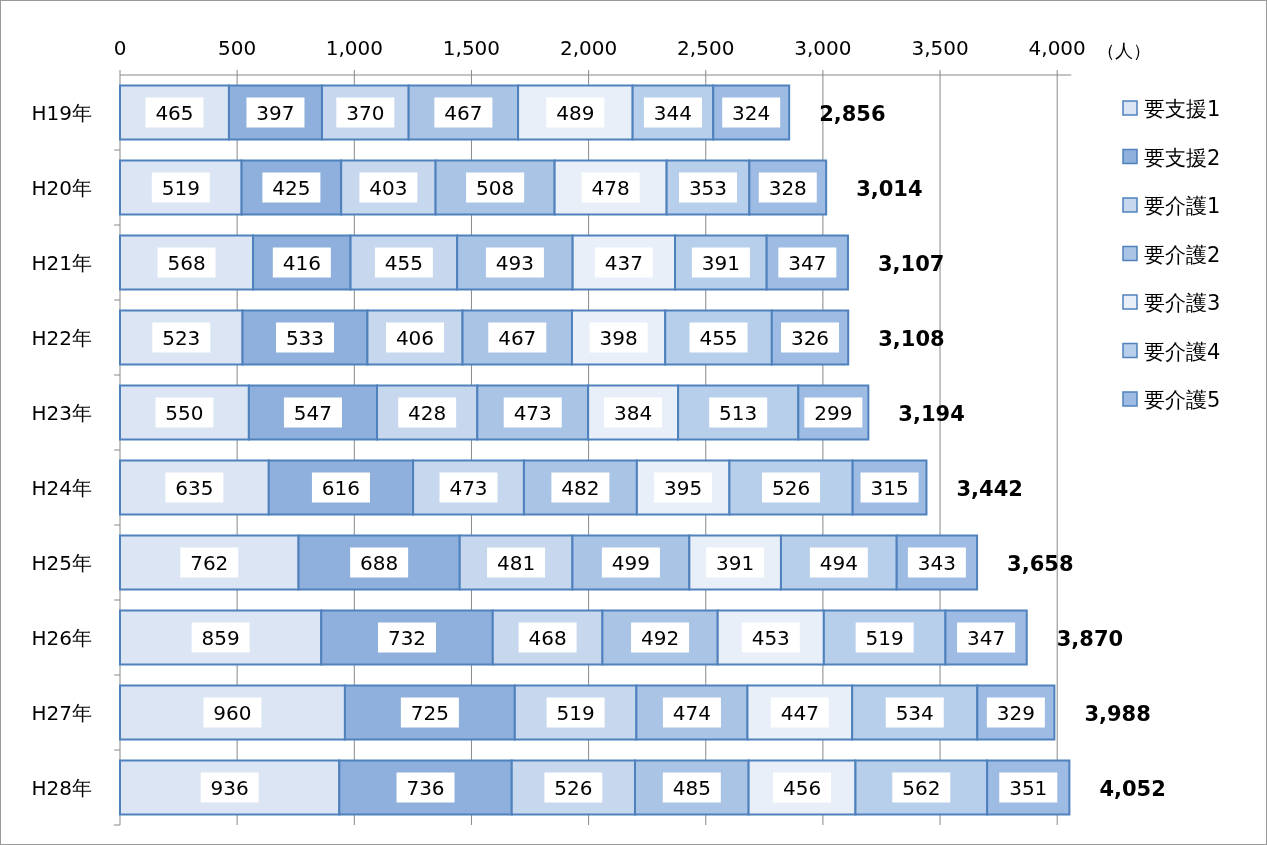 The height and width of the screenshot is (845, 1267). I want to click on data-label: 465, so click(174, 112).